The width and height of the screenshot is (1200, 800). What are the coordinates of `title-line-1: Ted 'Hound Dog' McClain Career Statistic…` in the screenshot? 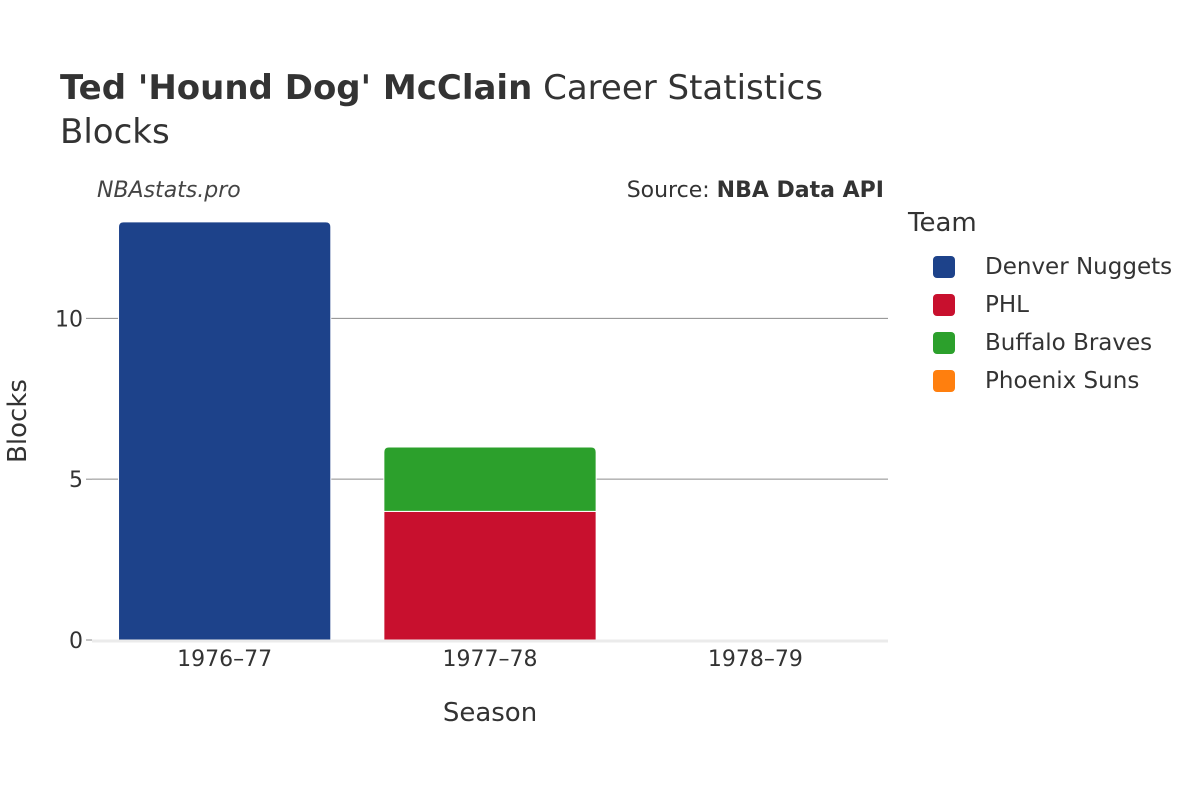 It's located at (441, 88).